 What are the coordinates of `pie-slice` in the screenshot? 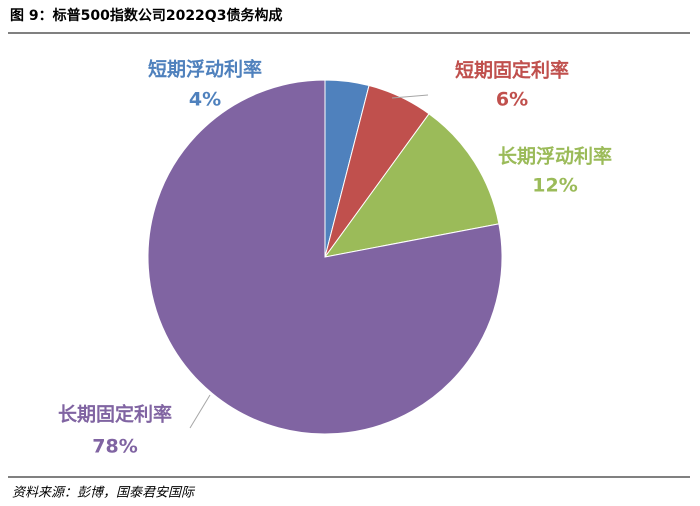 It's located at (411, 185).